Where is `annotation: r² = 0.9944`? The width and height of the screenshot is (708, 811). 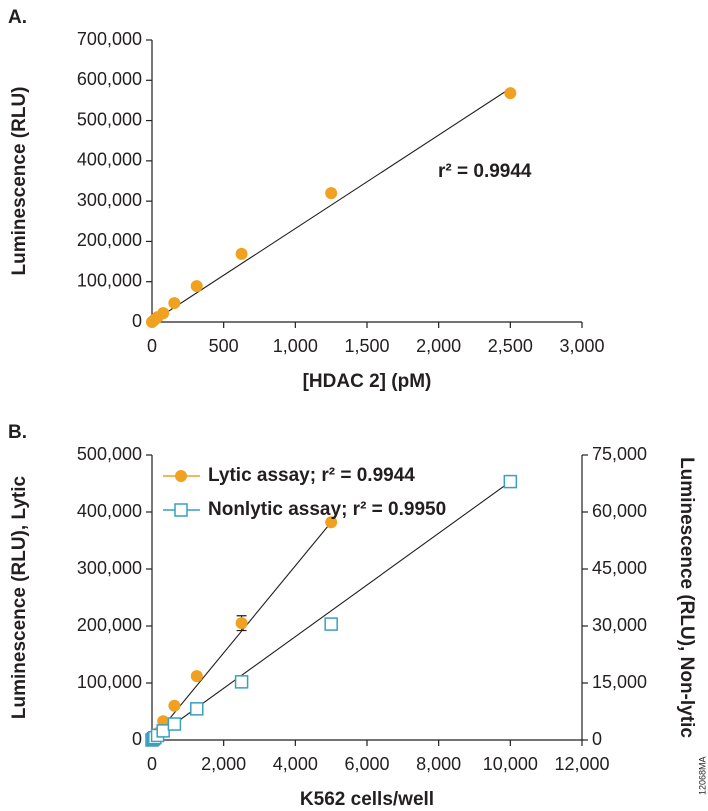 annotation: r² = 0.9944 is located at coordinates (485, 171).